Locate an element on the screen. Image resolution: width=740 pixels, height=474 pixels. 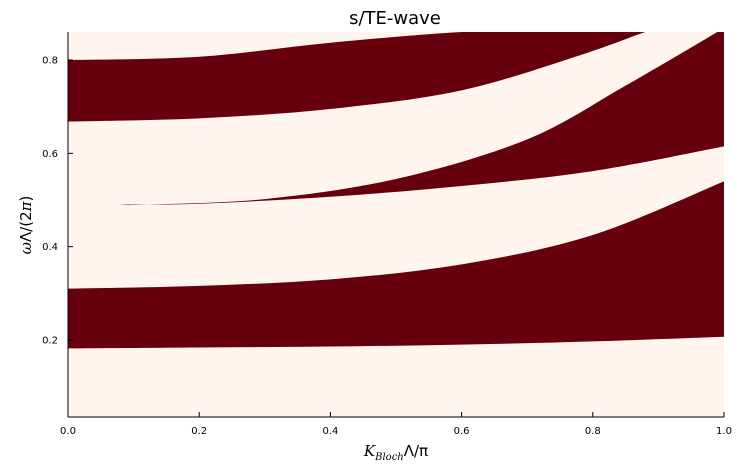
y-axis-label: ωΛ/(2π) is located at coordinates (26, 225).